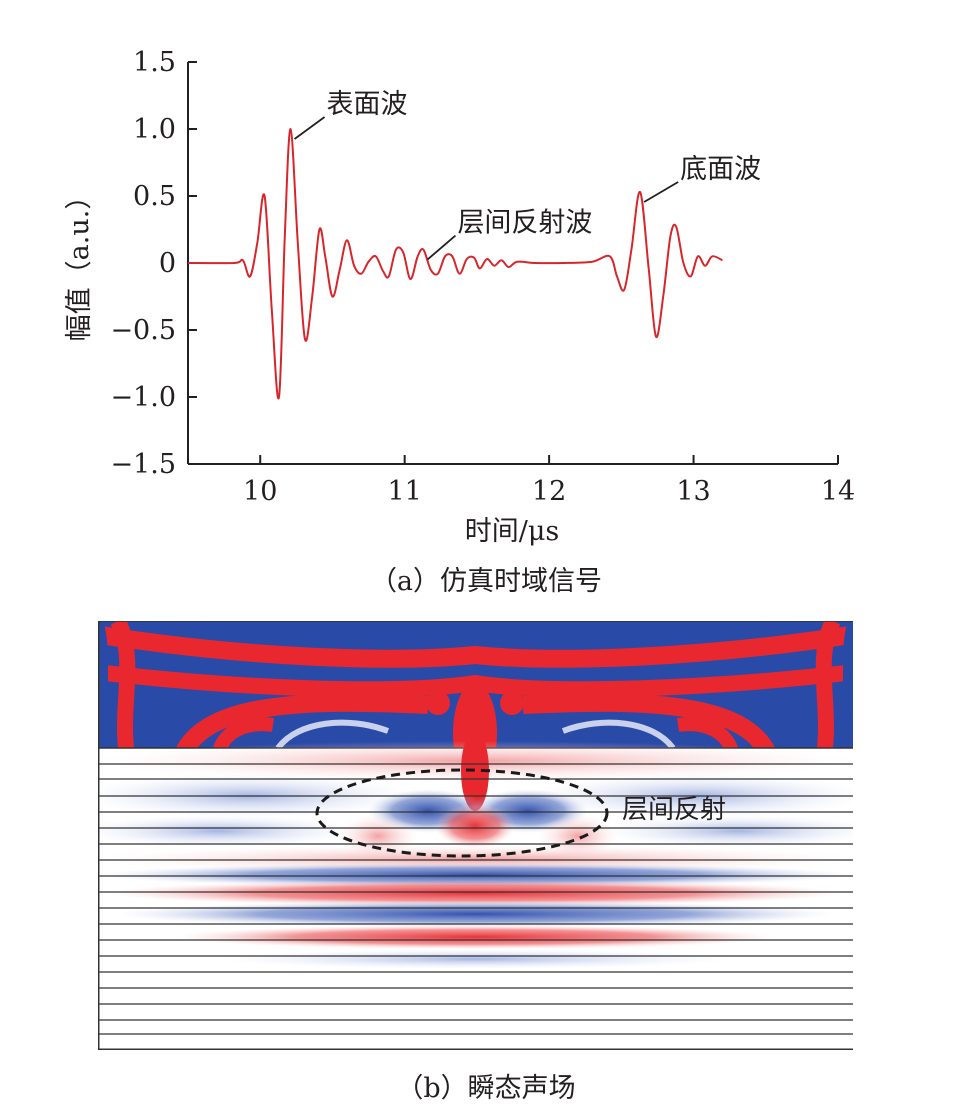  I want to click on top-layer-field, so click(475, 684).